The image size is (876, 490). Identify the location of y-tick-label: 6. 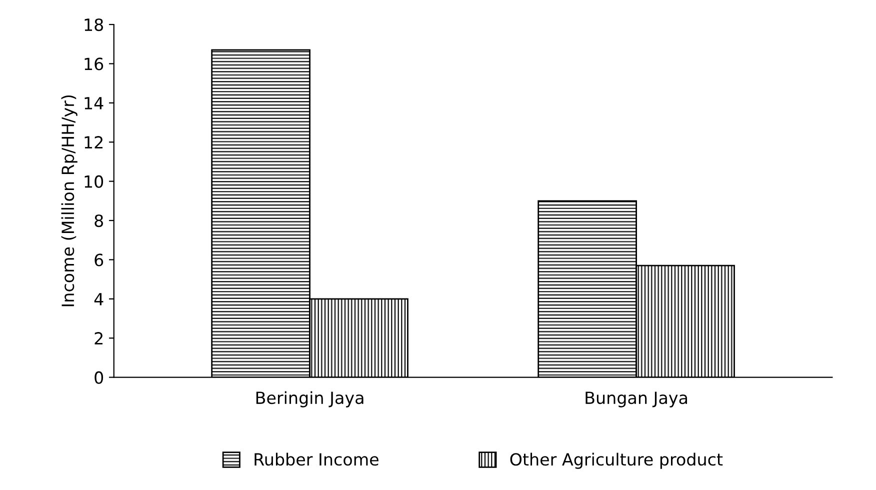
(99, 260).